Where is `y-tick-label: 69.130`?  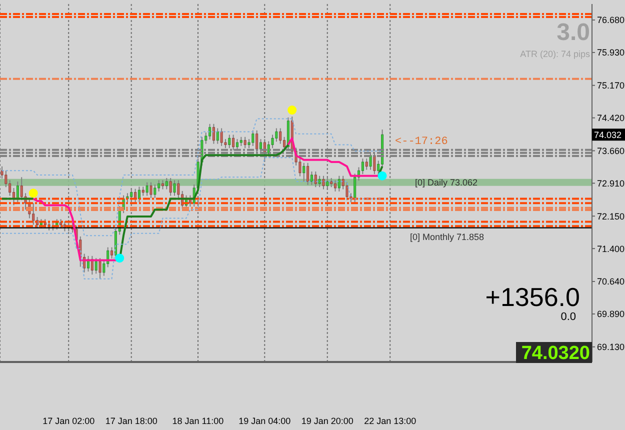
y-tick-label: 69.130 is located at coordinates (611, 347).